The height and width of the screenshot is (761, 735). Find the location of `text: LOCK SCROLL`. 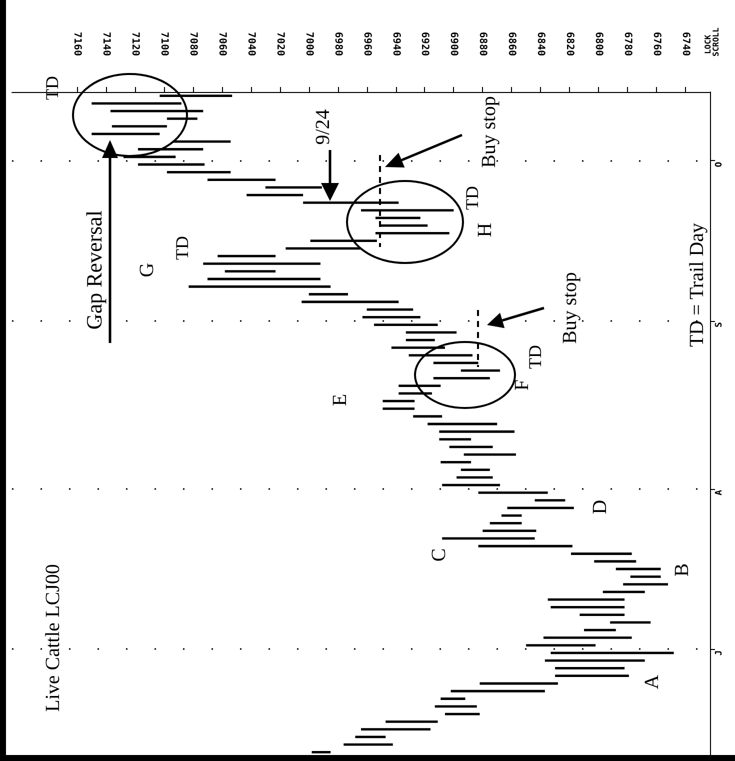

text: LOCK SCROLL is located at coordinates (712, 41).